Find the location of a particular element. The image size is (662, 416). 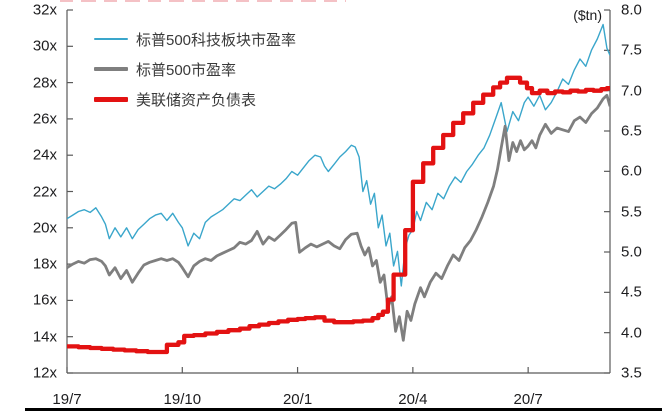

x-axis-tick-label: 20/4 is located at coordinates (413, 399).